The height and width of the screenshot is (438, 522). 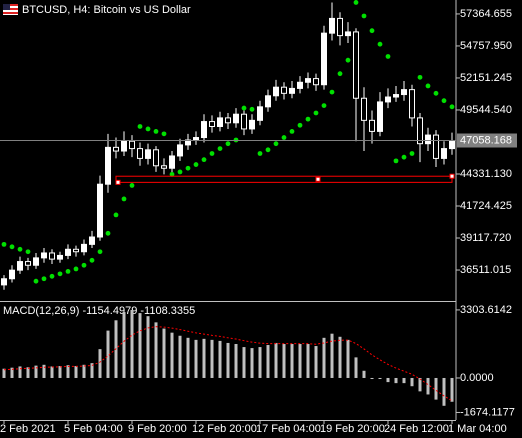 I want to click on y-tick-label: 3303.6142, so click(x=486, y=310).